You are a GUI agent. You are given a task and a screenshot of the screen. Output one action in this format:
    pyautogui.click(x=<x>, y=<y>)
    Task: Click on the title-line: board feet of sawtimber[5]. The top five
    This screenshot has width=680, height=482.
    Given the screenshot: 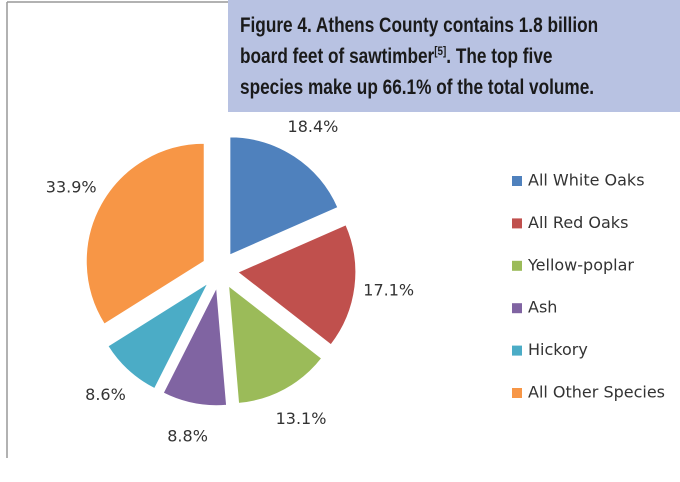 What is the action you would take?
    pyautogui.click(x=453, y=56)
    